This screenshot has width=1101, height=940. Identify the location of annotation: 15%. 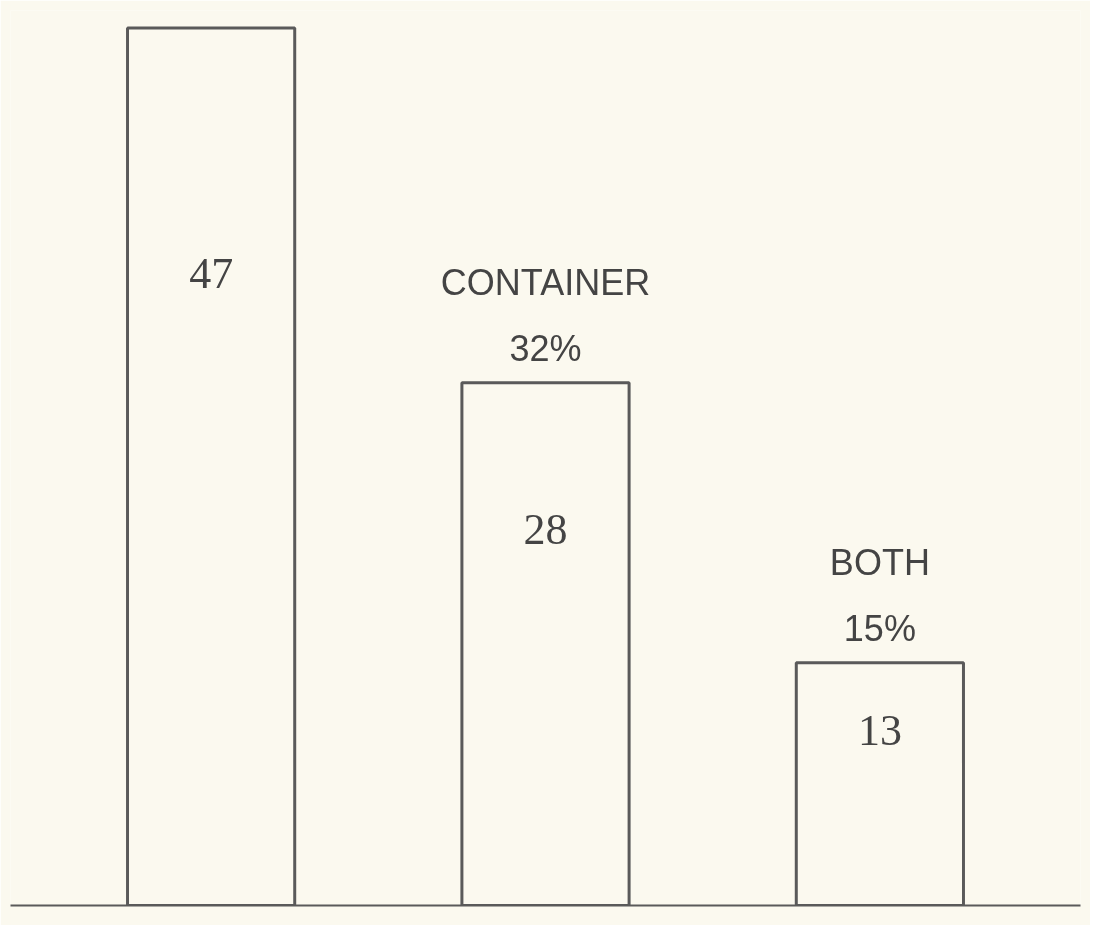
(879, 628).